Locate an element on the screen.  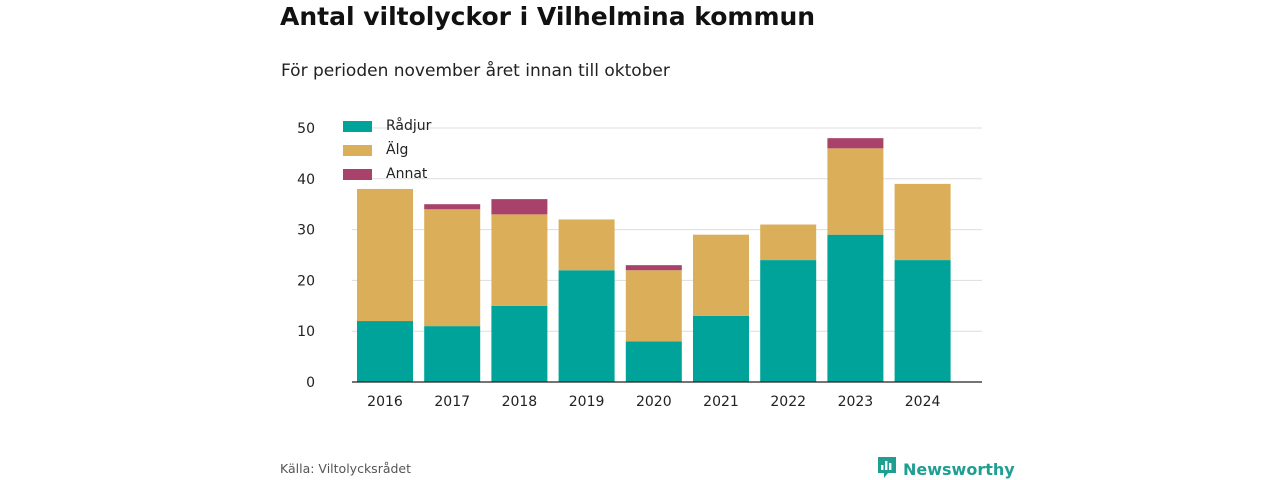
legend-item-annat: Annat is located at coordinates (387, 174).